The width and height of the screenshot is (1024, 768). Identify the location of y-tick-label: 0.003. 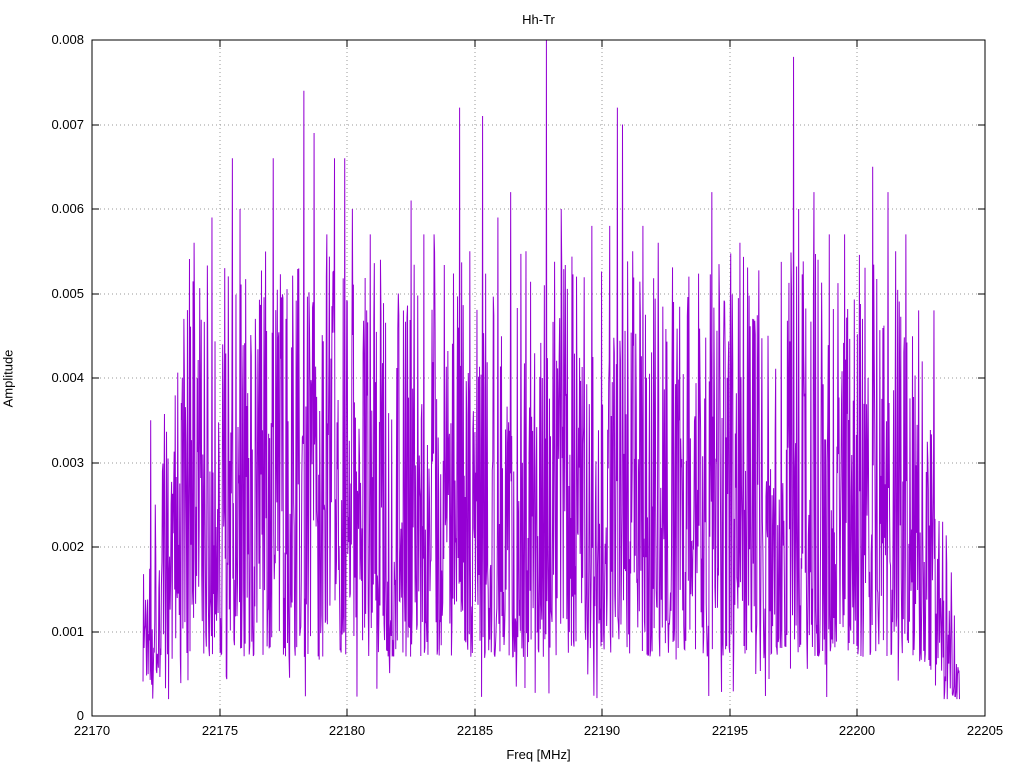
(67, 462).